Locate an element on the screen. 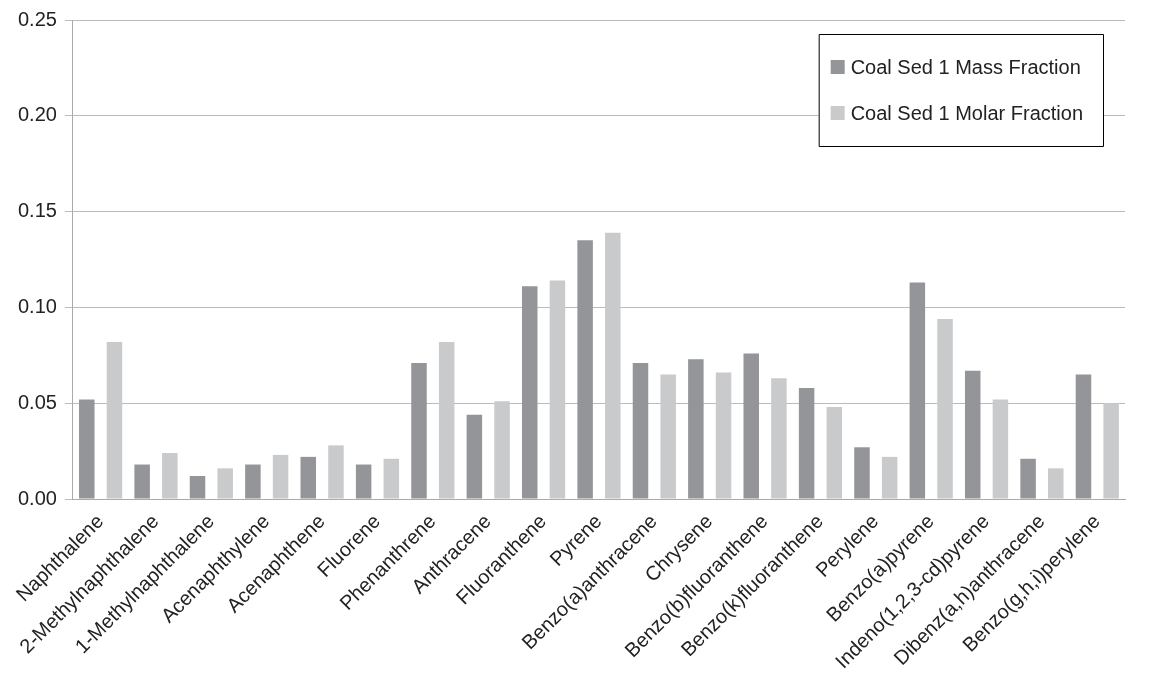  y-tick-label: 0.25 is located at coordinates (37, 18).